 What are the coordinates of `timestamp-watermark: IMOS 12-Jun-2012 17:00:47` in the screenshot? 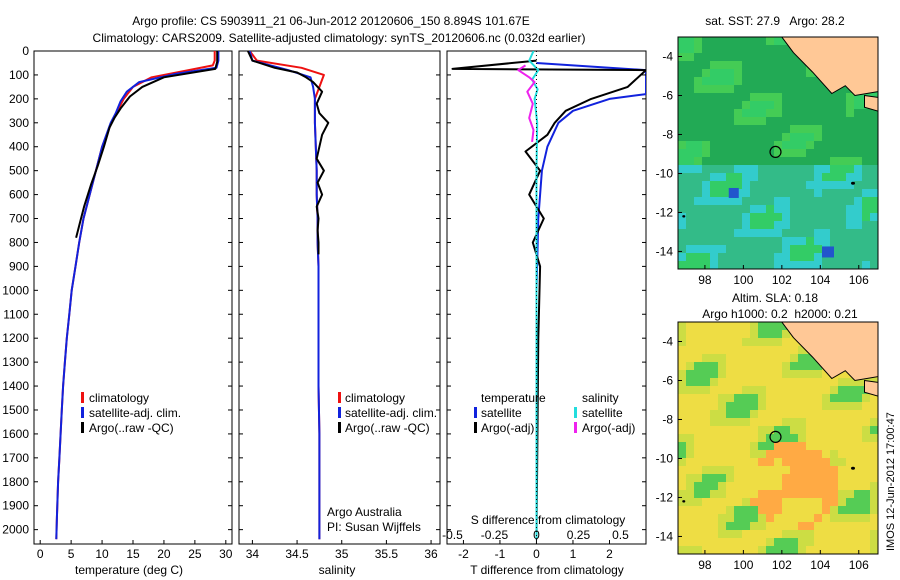 It's located at (891, 481).